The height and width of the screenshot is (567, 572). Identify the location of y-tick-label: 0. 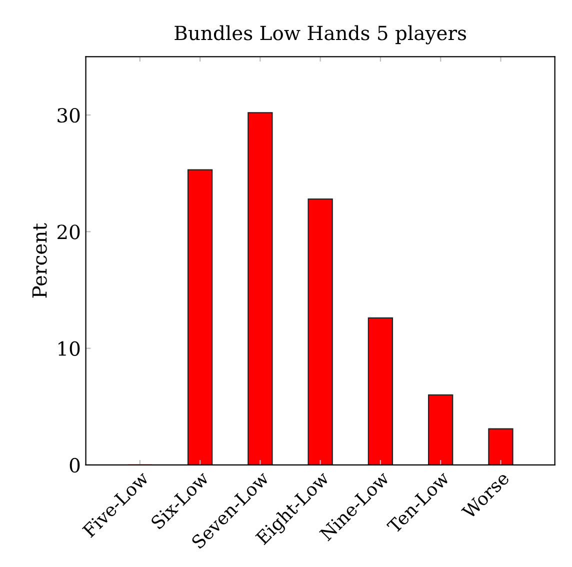
(75, 465).